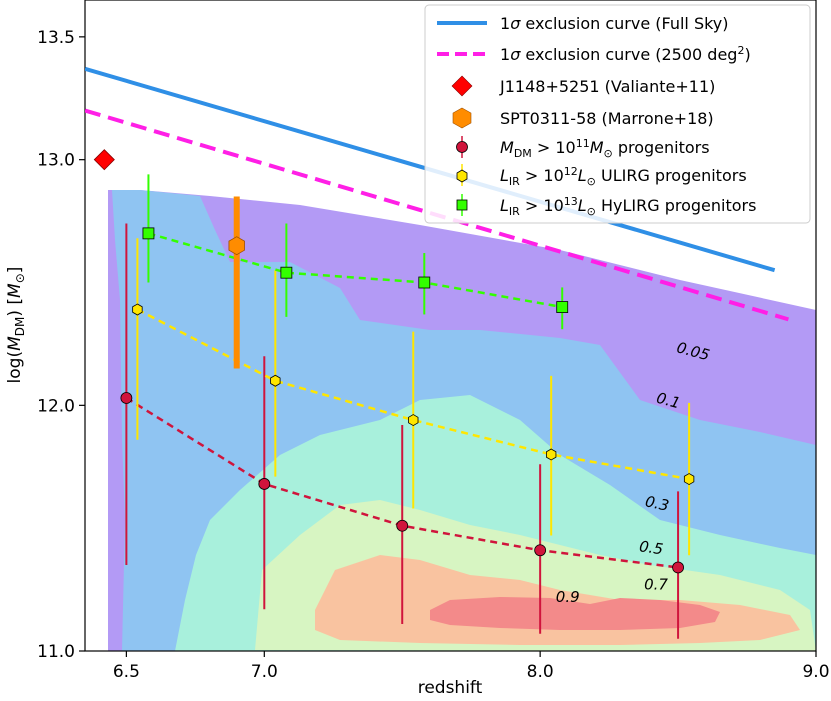 Image resolution: width=831 pixels, height=701 pixels. Describe the element at coordinates (815, 672) in the screenshot. I see `x-tick-label: 9.0` at that location.